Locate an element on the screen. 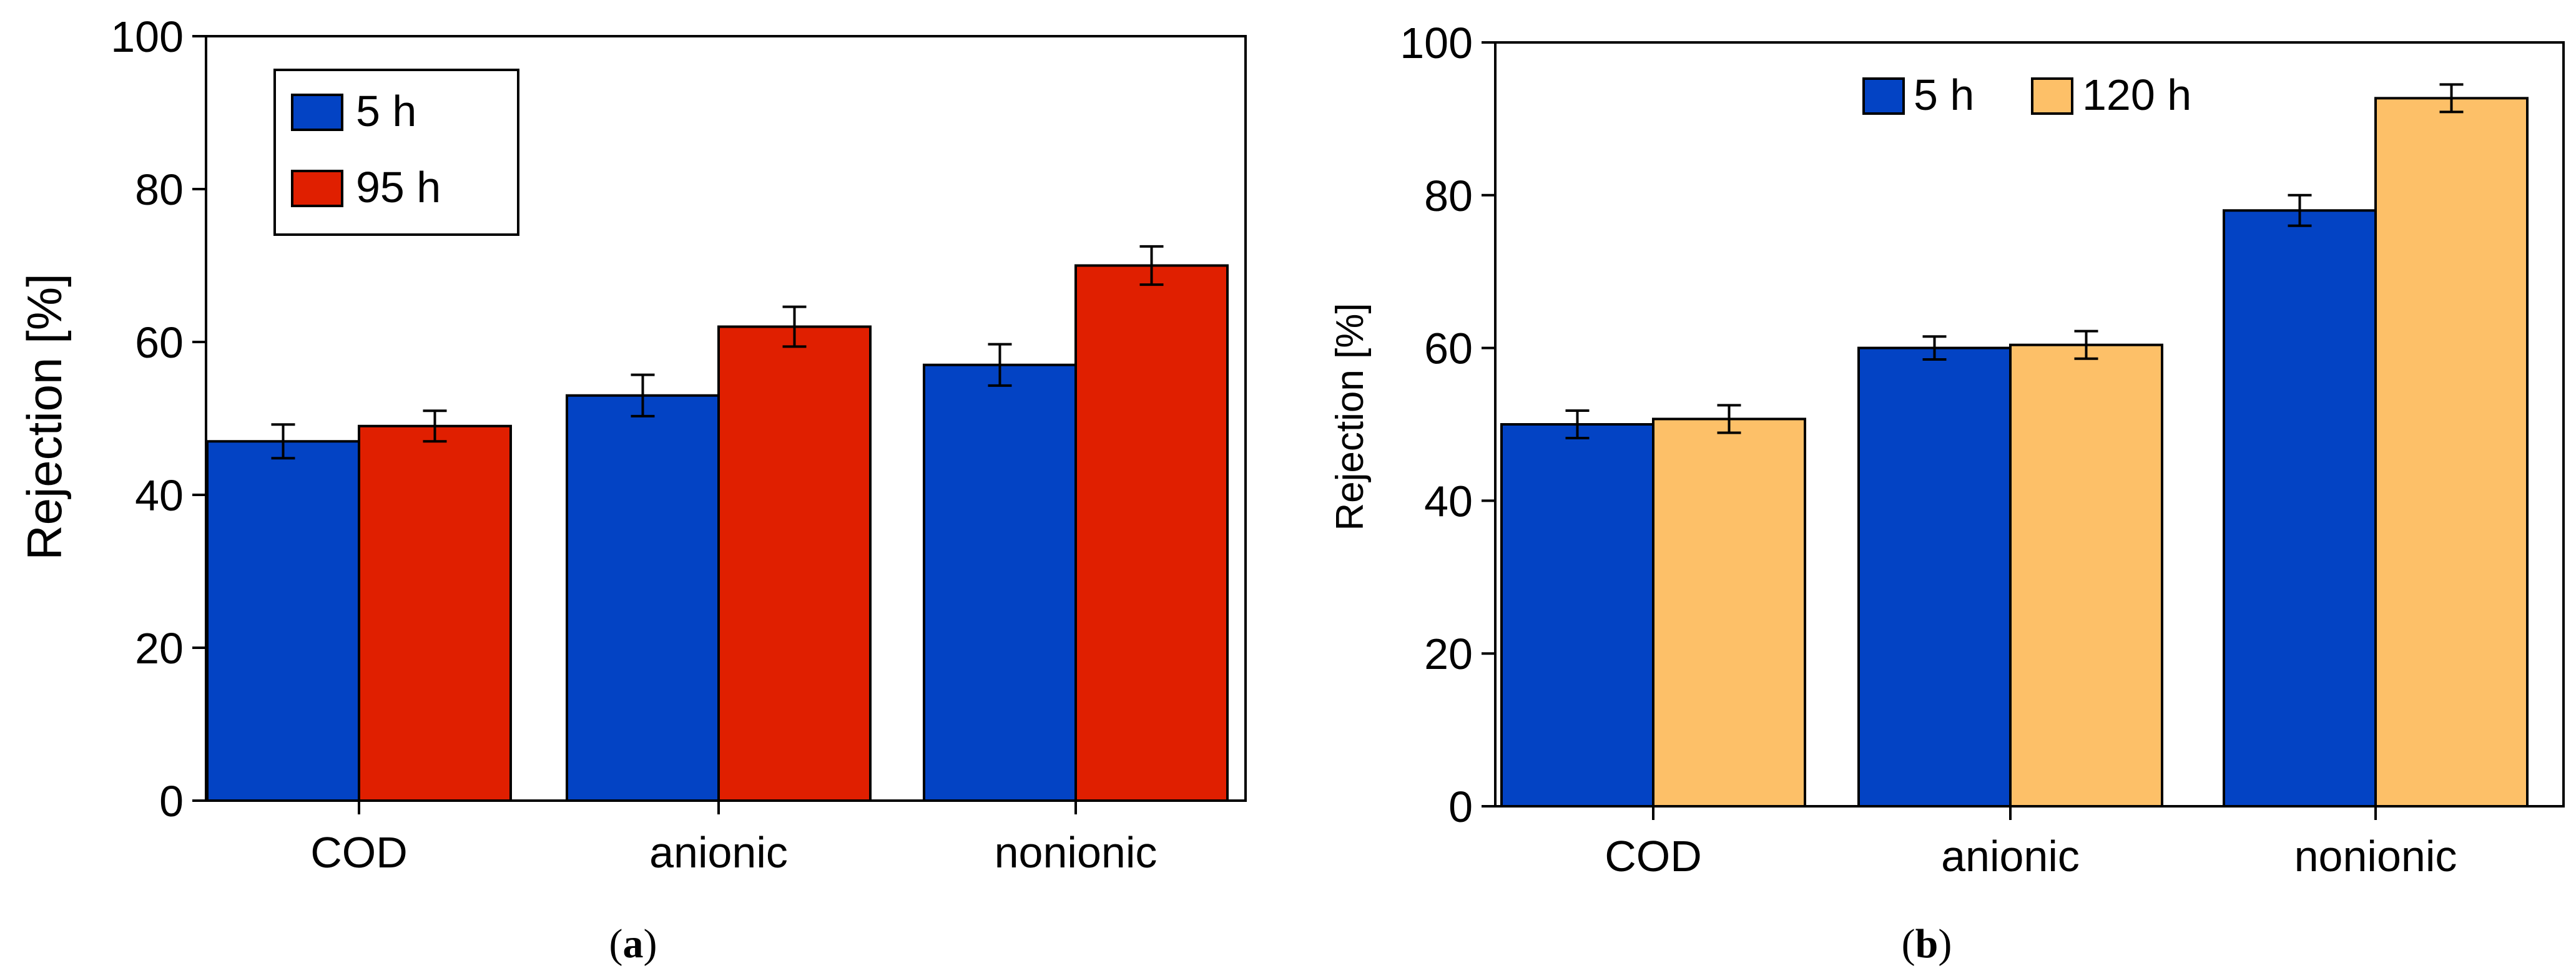 The width and height of the screenshot is (2576, 976). legend: 5 h 120 h is located at coordinates (2026, 95).